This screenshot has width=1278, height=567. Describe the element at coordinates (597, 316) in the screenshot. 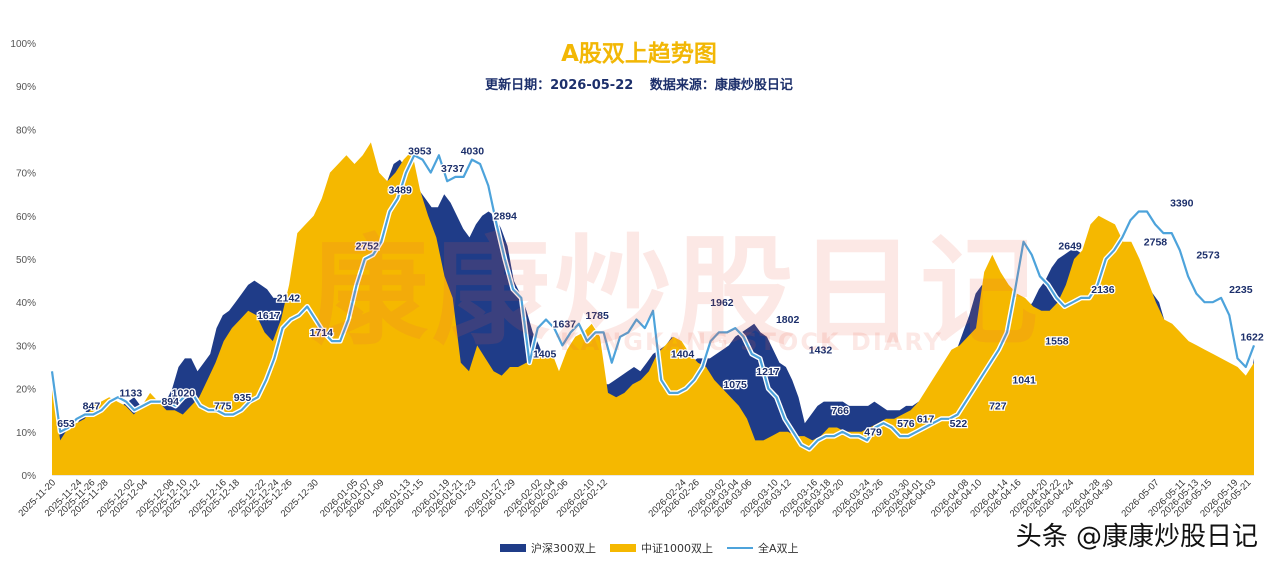

I see `data-label: 1785` at that location.